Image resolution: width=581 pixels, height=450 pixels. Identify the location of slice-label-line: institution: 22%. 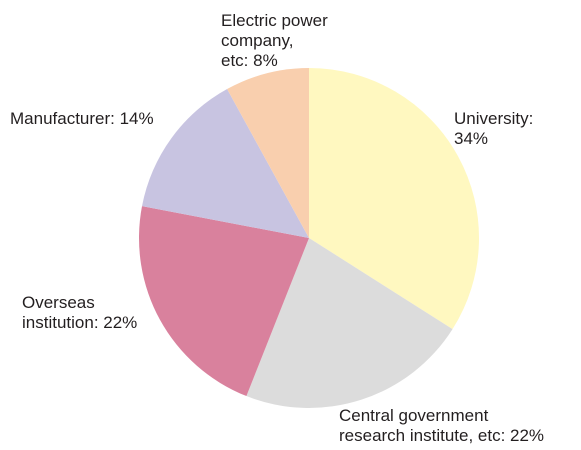
(79, 322).